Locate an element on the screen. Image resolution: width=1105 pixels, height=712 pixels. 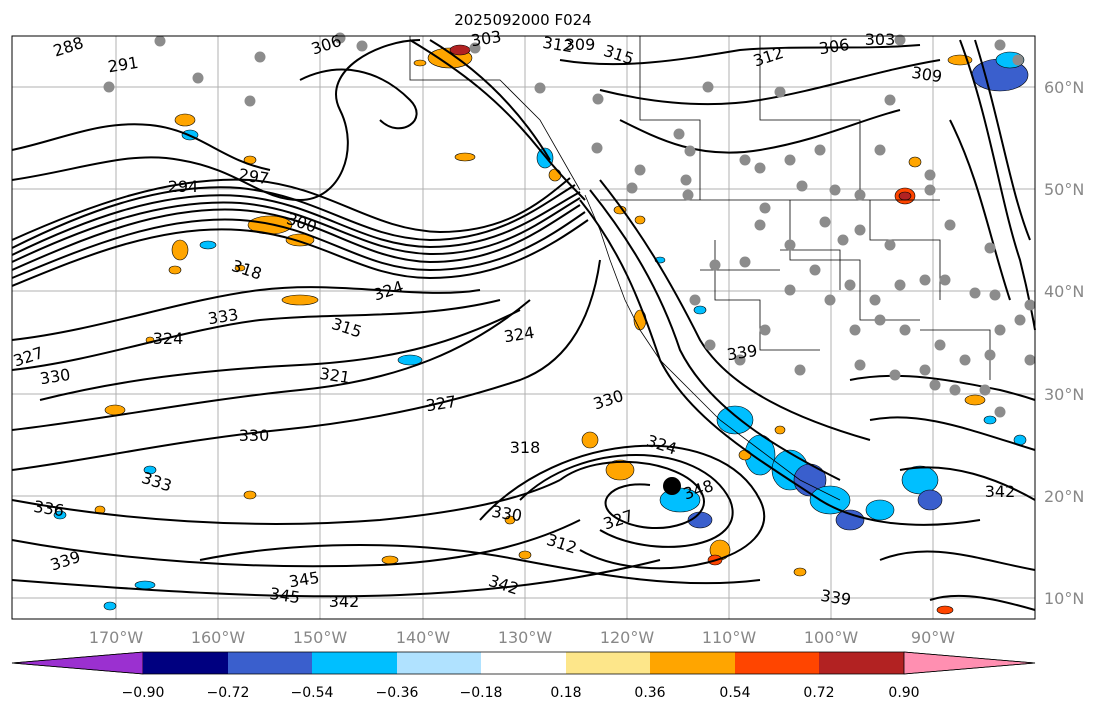
contour-label: 312 is located at coordinates (557, 45).